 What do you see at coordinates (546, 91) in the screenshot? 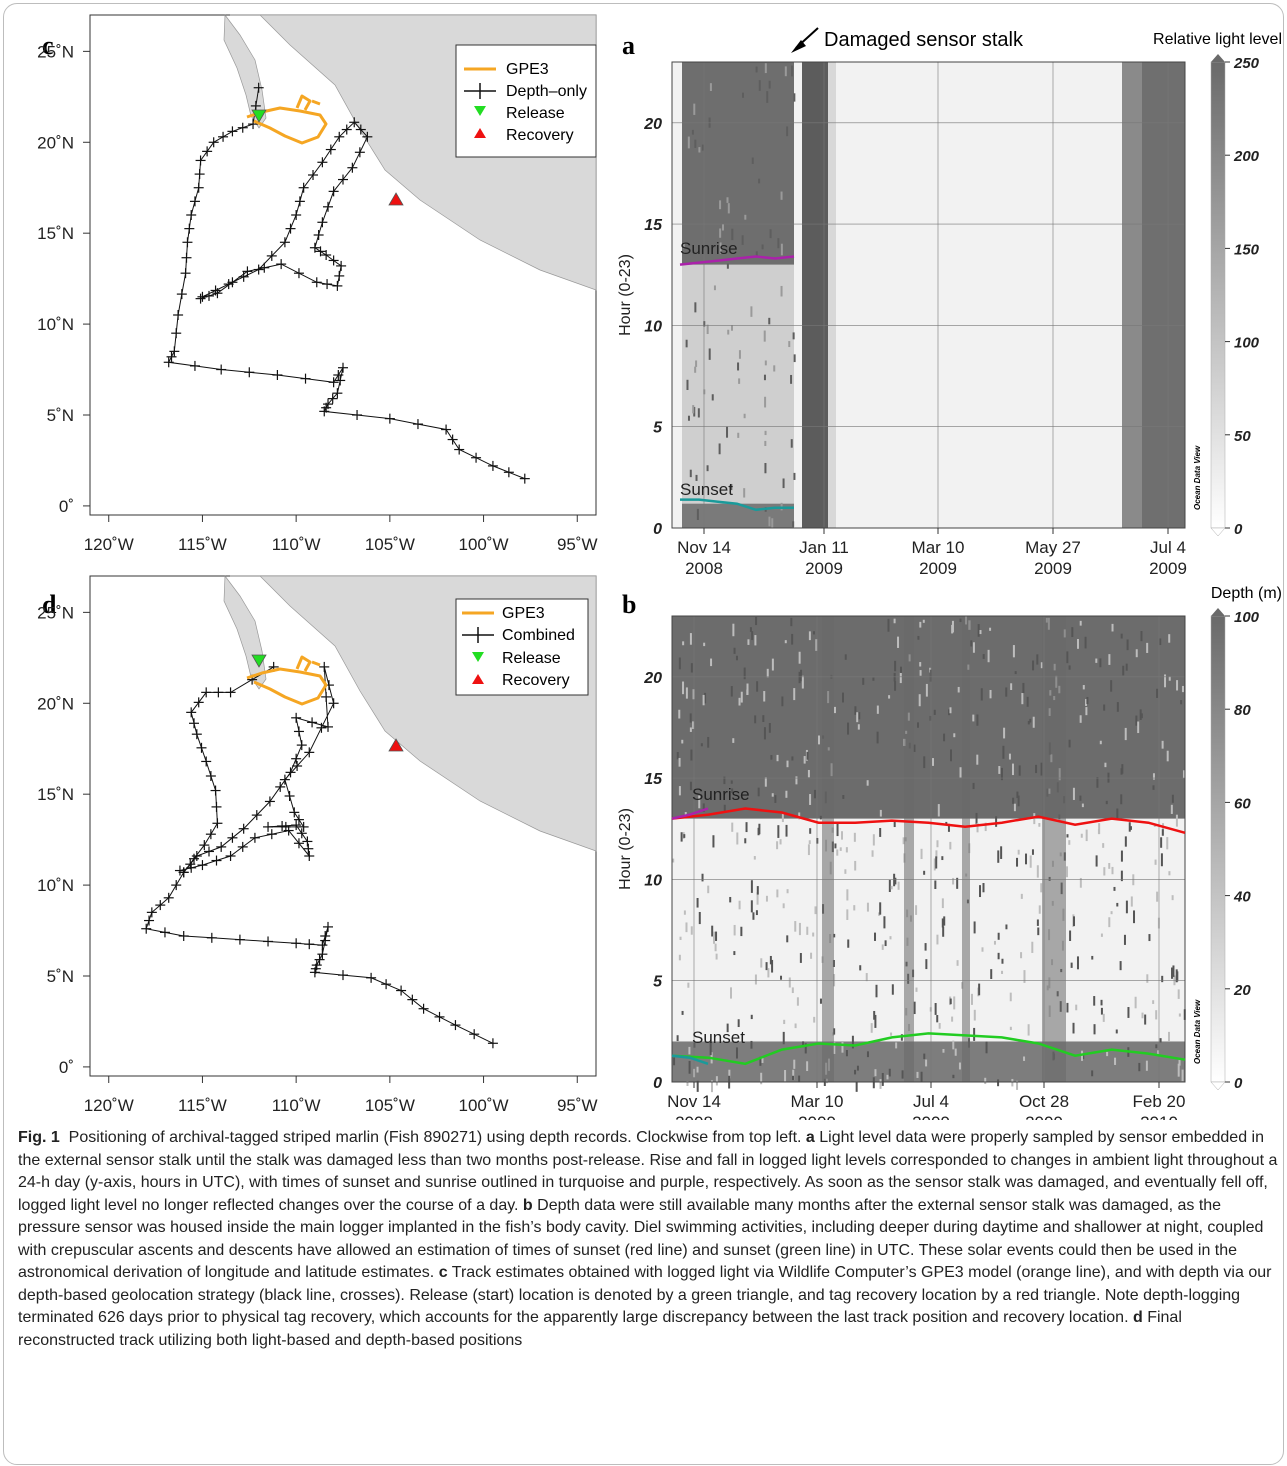
I see `legend-label: Depth–only` at bounding box center [546, 91].